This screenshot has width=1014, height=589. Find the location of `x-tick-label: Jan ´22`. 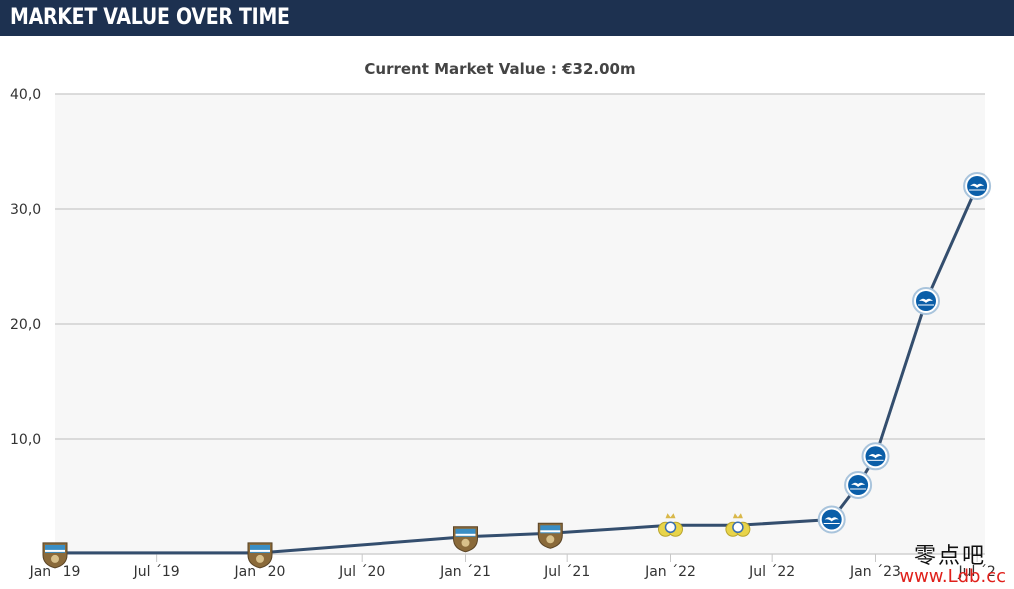

x-tick-label: Jan ´22 is located at coordinates (670, 572).